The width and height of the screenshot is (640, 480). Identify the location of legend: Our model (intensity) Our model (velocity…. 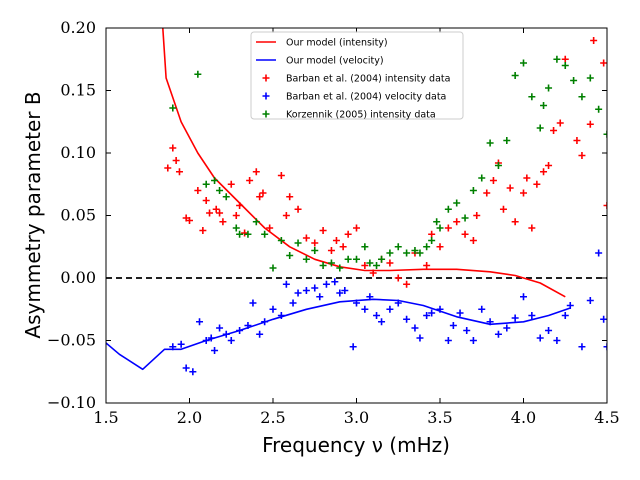
(357, 76).